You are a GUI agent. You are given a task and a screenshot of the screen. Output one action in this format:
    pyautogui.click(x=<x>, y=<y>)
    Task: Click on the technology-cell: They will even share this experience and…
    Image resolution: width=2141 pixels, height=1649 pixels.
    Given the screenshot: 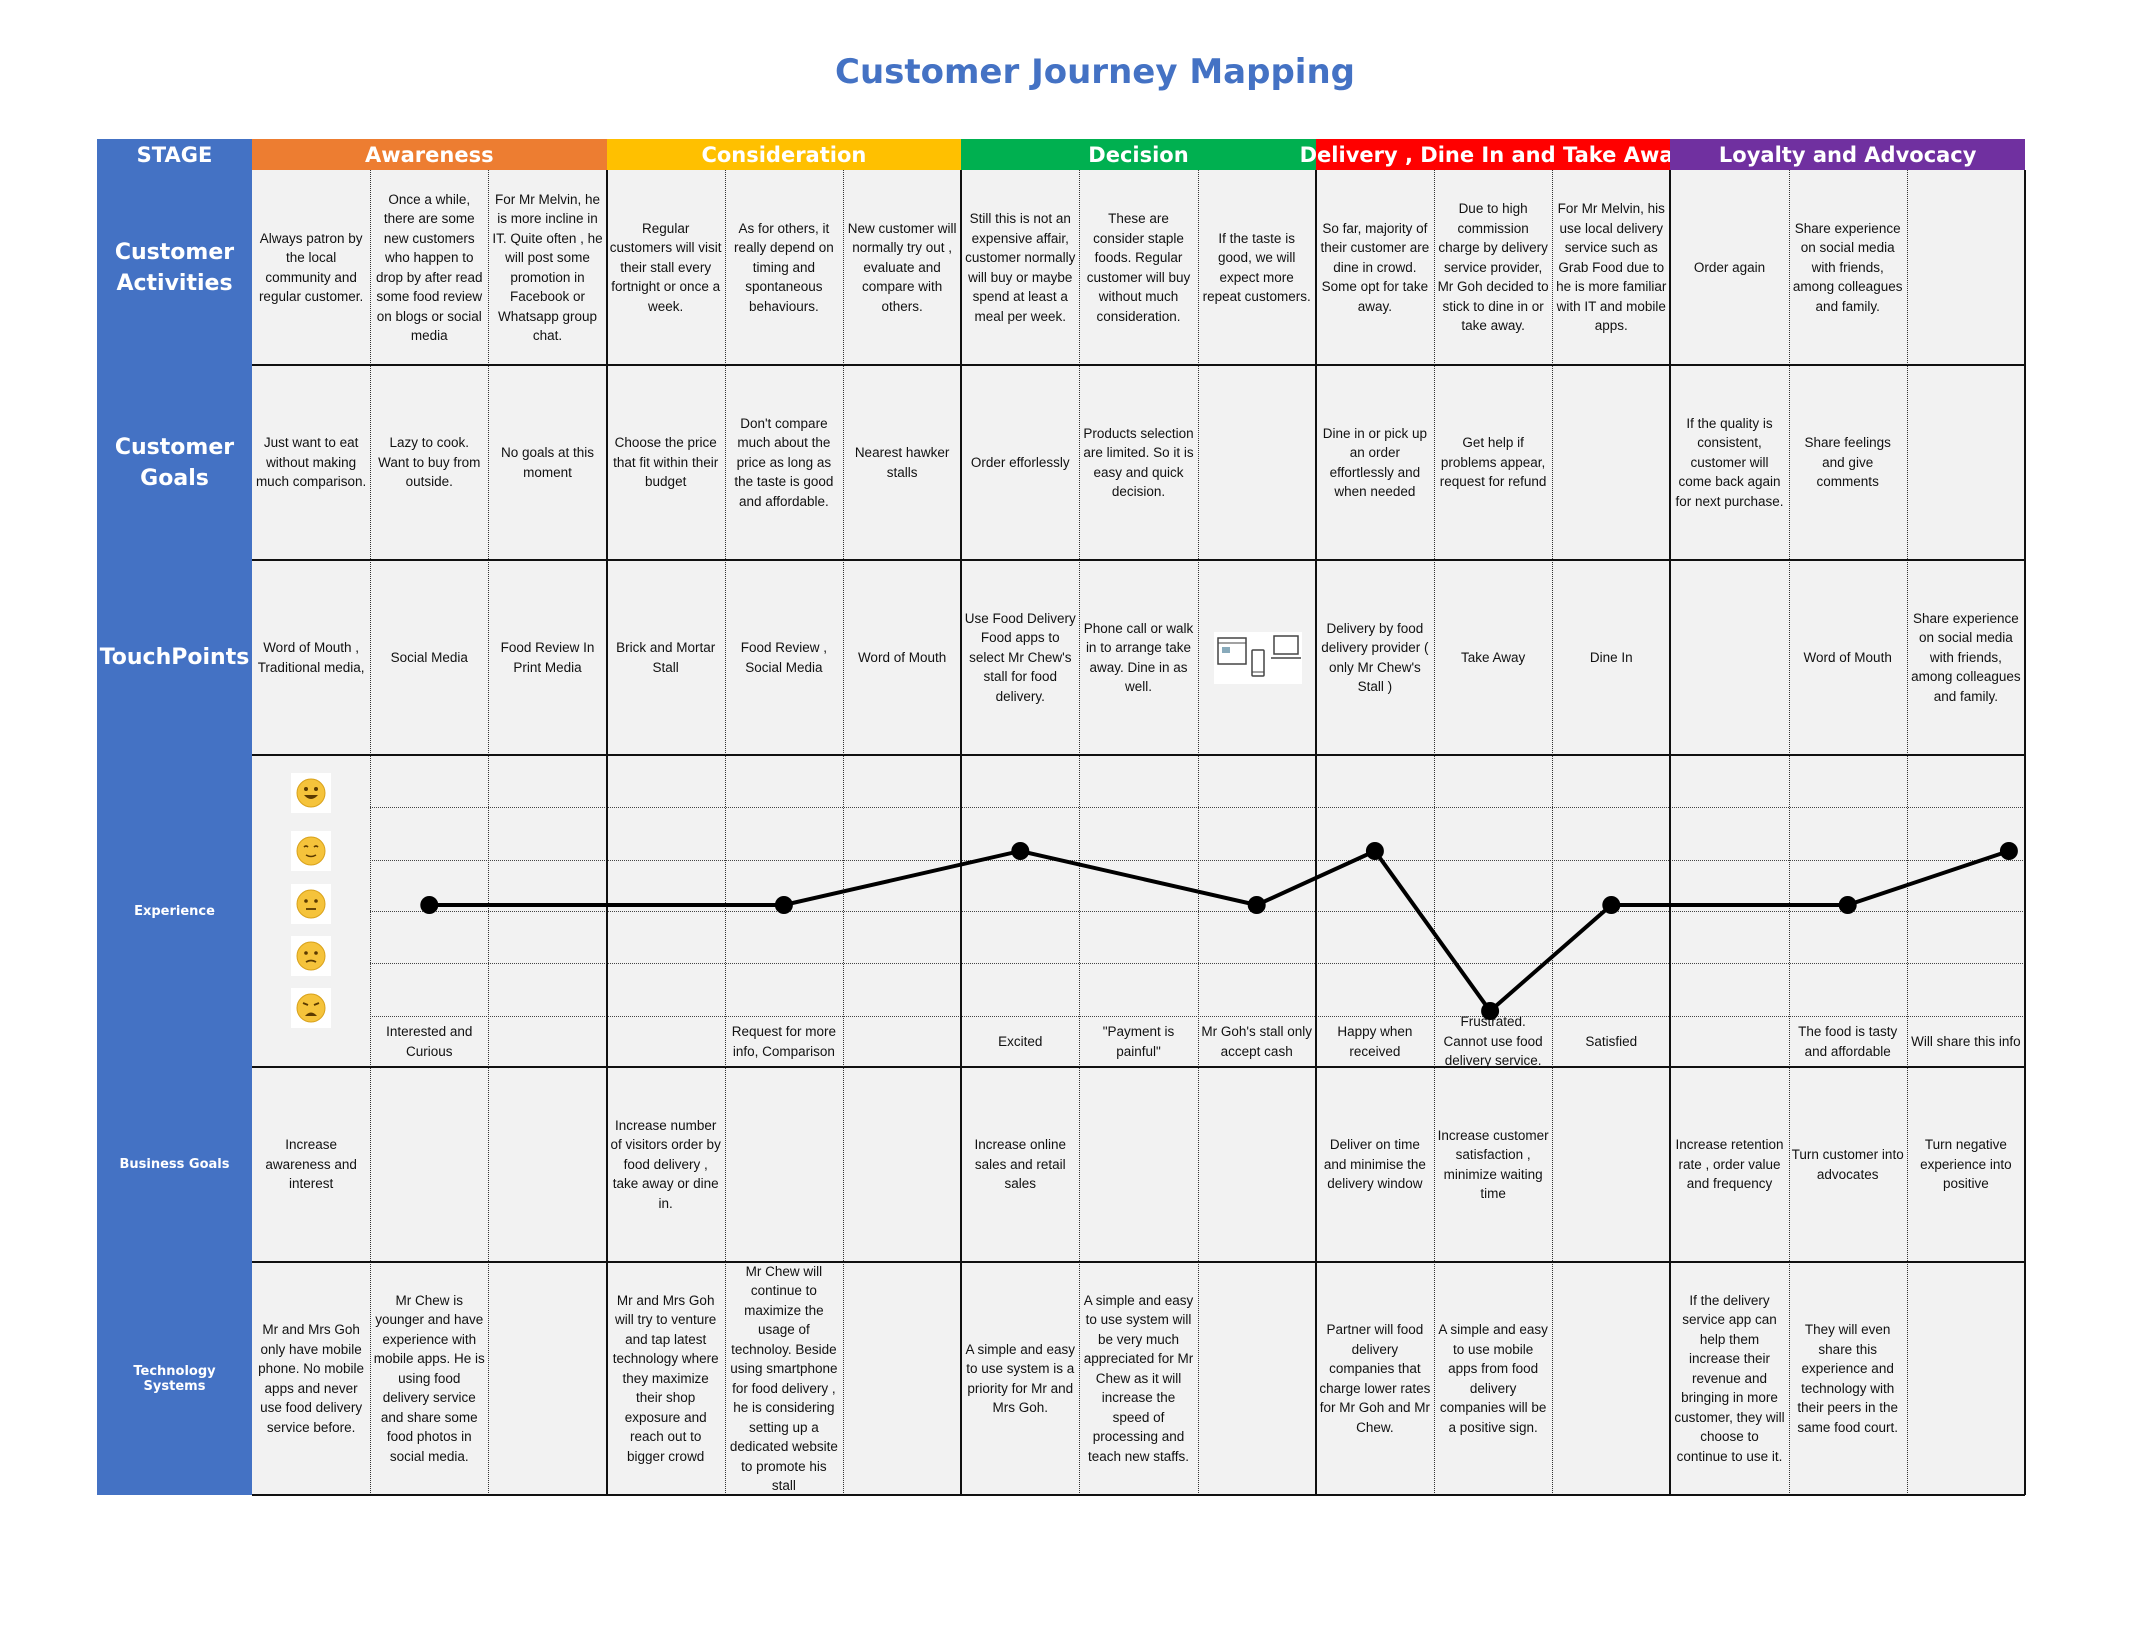 What is the action you would take?
    pyautogui.click(x=1847, y=1378)
    